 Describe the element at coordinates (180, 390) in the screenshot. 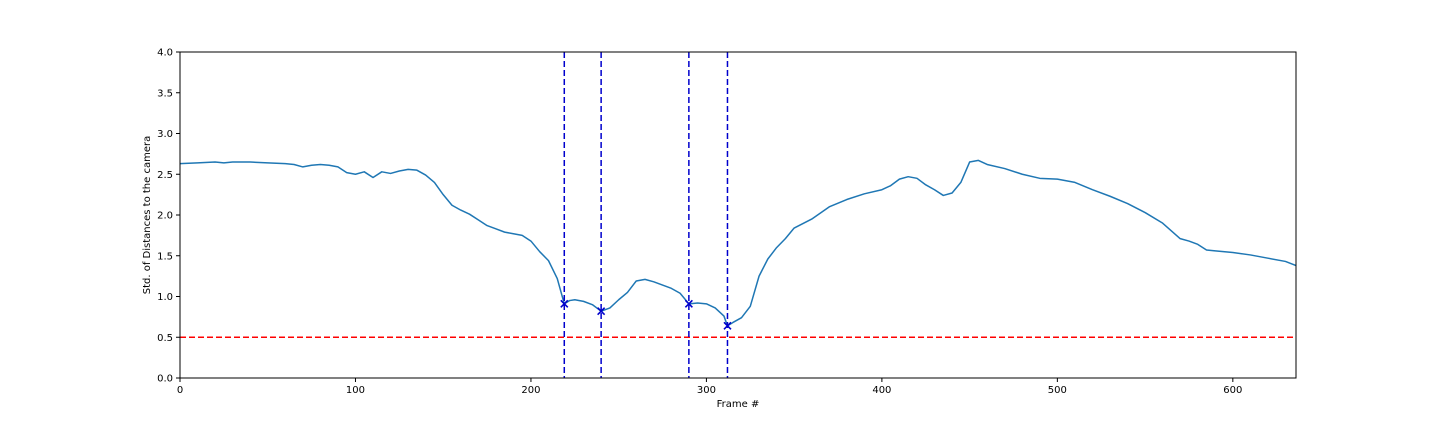

I see `x-tick-label-0: 0` at that location.